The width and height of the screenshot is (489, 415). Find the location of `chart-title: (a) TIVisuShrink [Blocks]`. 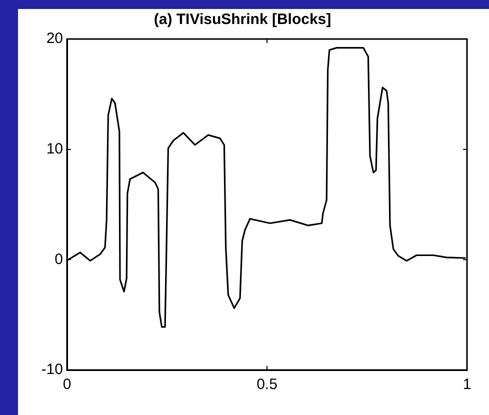

chart-title: (a) TIVisuShrink [Blocks] is located at coordinates (243, 19).